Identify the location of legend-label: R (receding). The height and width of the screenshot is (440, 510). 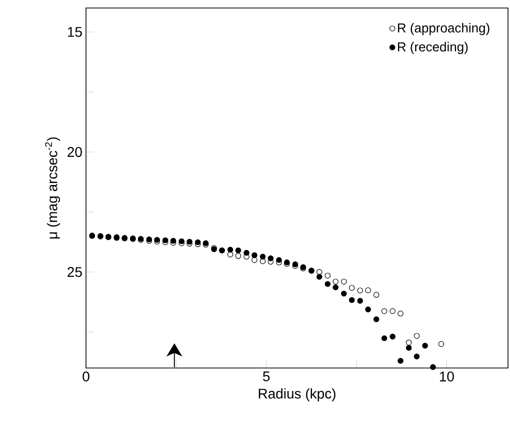
(433, 48).